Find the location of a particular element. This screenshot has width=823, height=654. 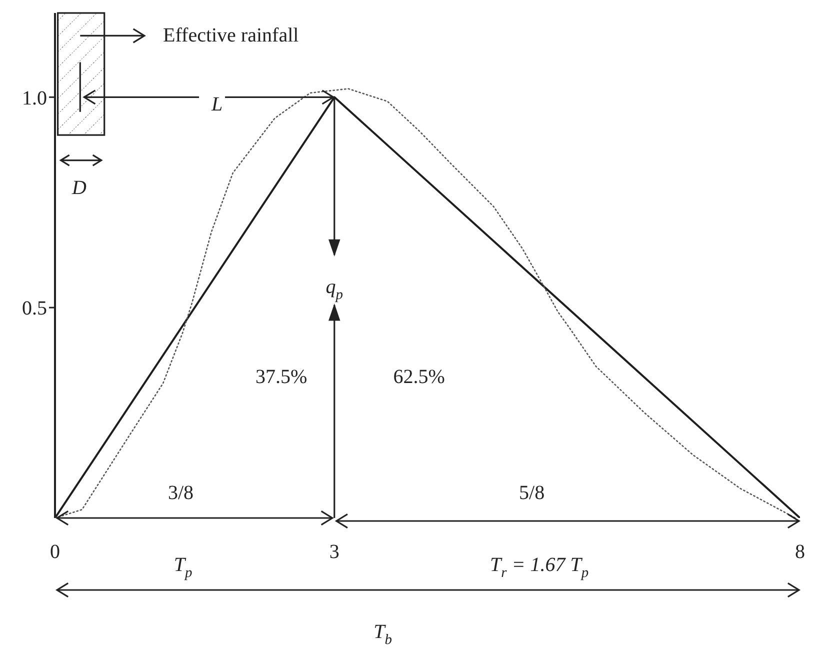

y-tick-label: 0.5 is located at coordinates (34, 309).